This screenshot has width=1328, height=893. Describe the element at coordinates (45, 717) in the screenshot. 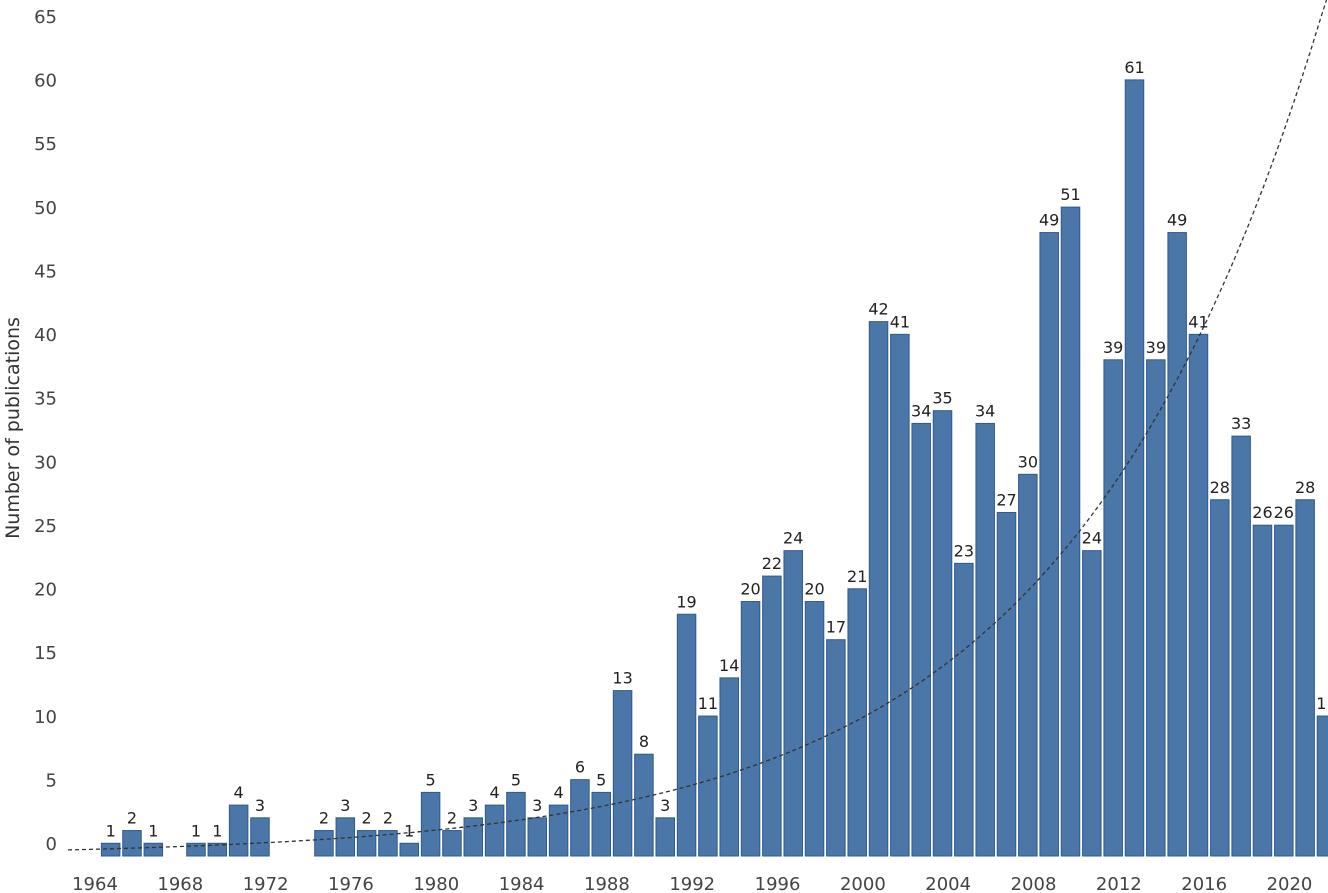

I see `y-tick-label: 10` at that location.